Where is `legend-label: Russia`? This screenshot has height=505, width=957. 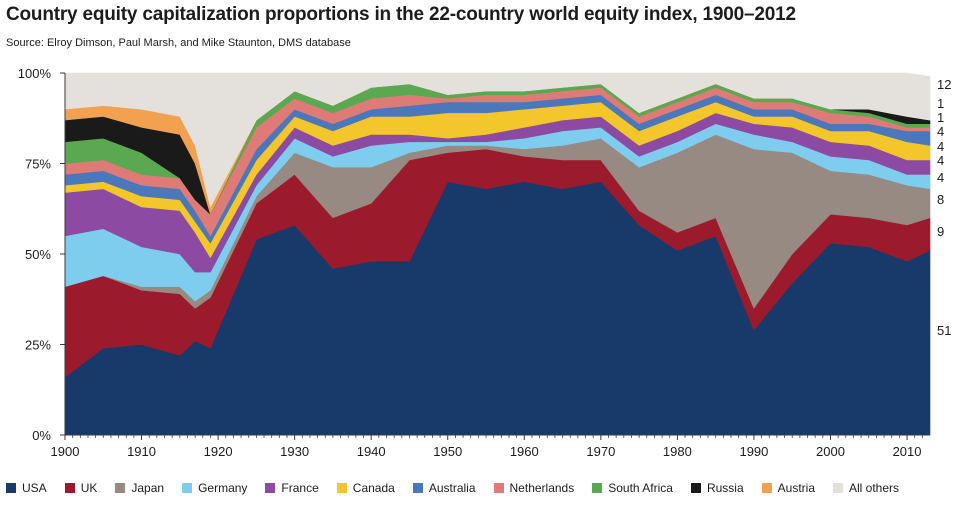
legend-label: Russia is located at coordinates (725, 488).